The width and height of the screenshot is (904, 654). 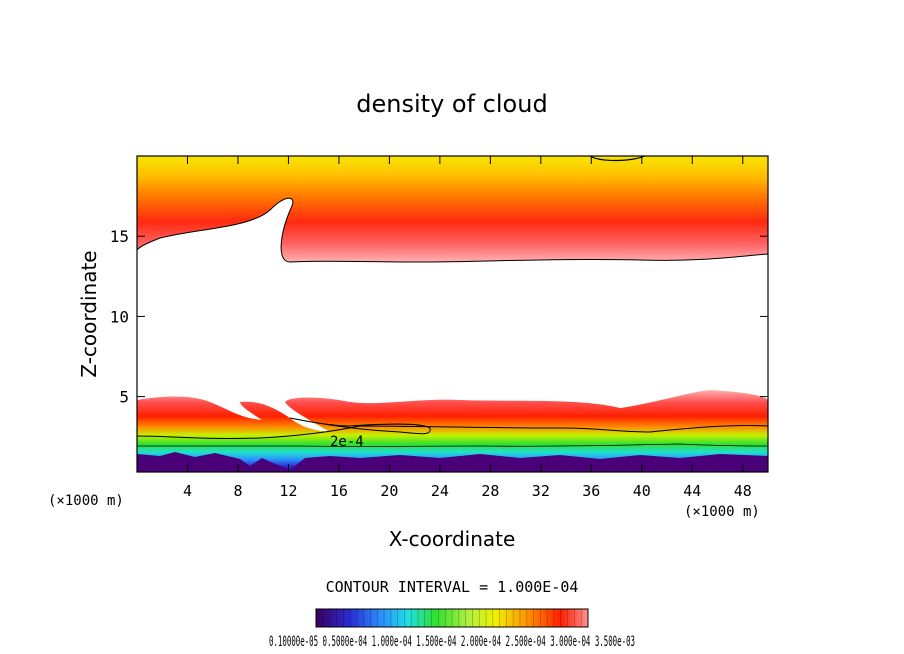 I want to click on x-axis-label: X-coordinate, so click(x=452, y=539).